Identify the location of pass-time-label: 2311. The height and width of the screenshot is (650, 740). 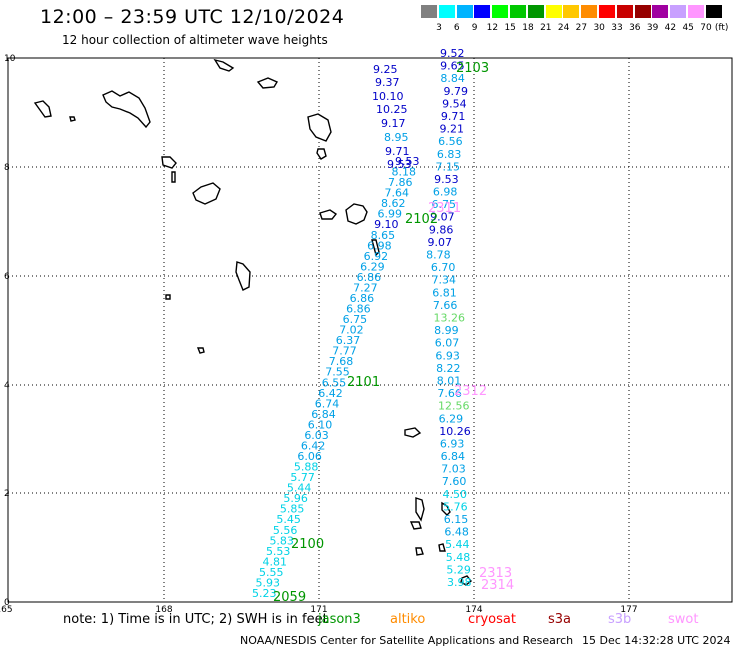
(444, 208).